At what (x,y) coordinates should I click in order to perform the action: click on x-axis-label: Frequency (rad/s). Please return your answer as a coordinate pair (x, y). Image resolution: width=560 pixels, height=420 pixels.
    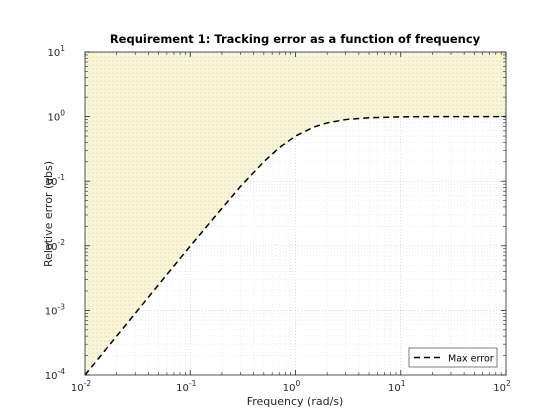
    Looking at the image, I should click on (295, 401).